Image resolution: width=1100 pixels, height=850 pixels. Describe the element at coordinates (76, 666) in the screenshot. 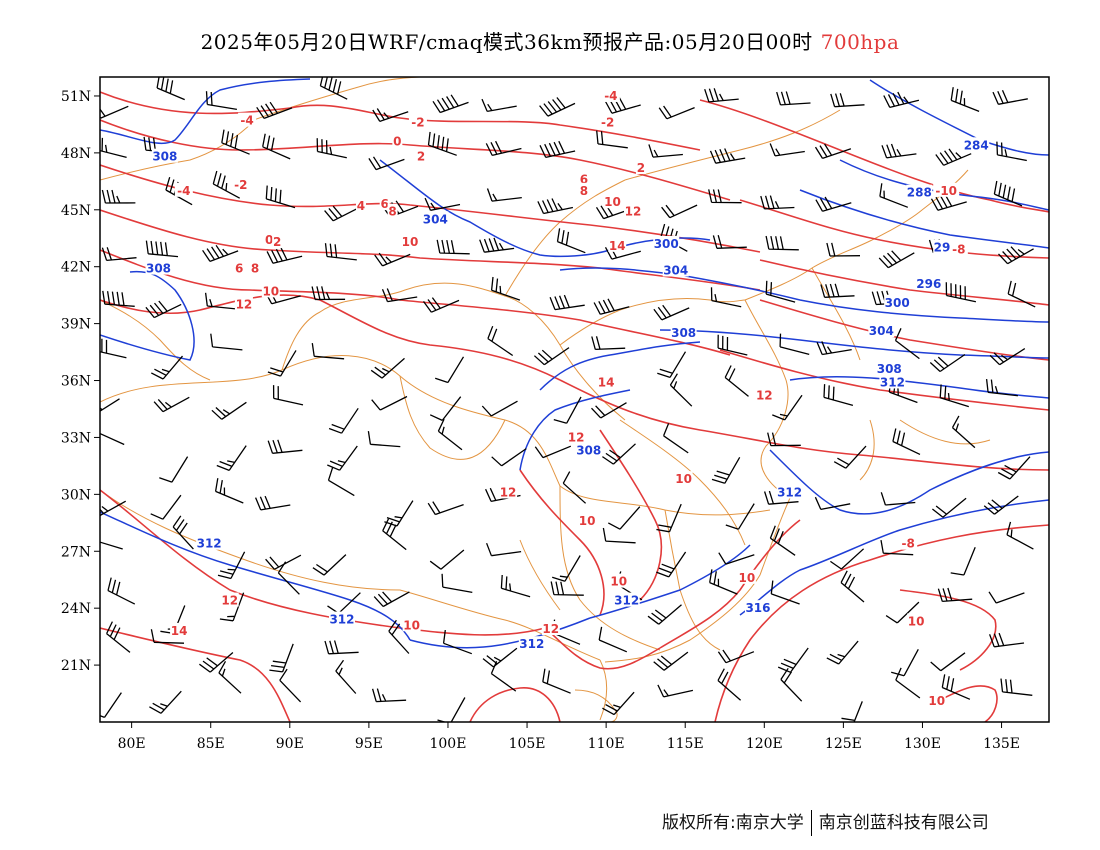

I see `lat-tick-label: 21N` at that location.